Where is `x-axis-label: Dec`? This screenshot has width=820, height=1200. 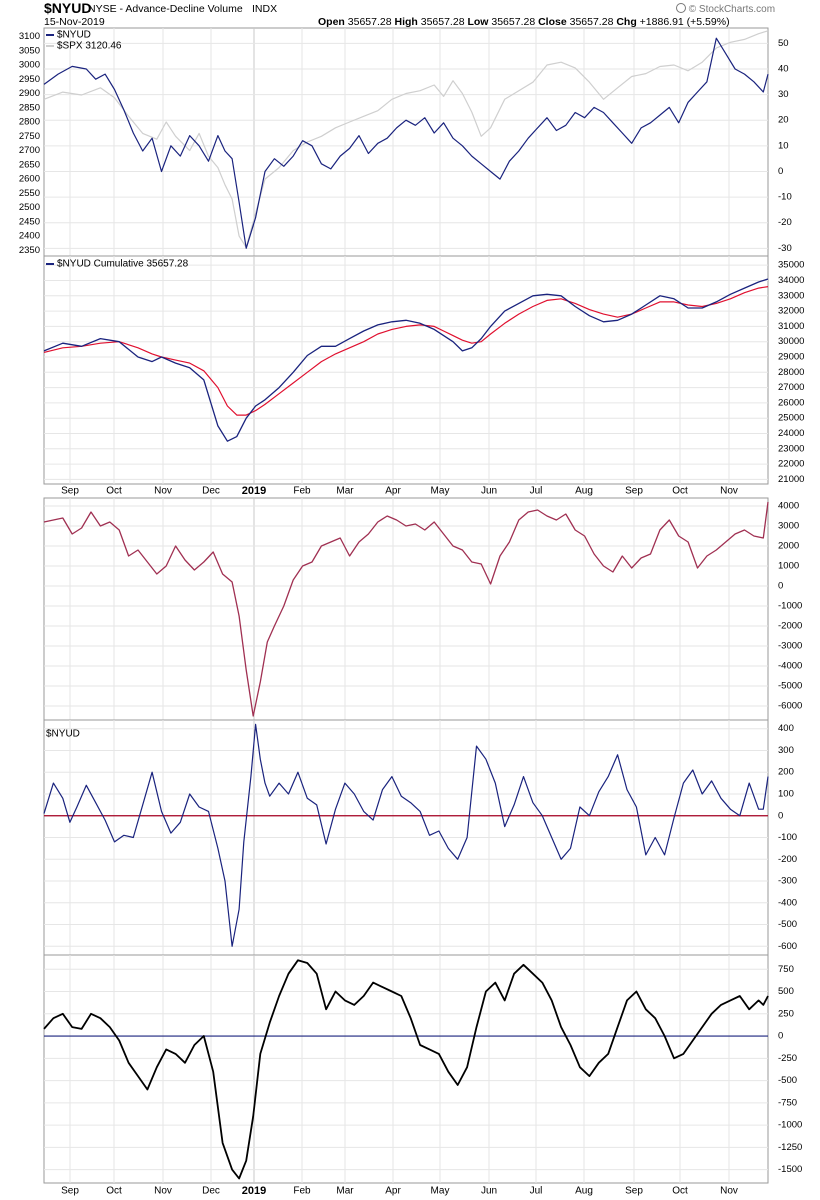
x-axis-label: Dec is located at coordinates (211, 491).